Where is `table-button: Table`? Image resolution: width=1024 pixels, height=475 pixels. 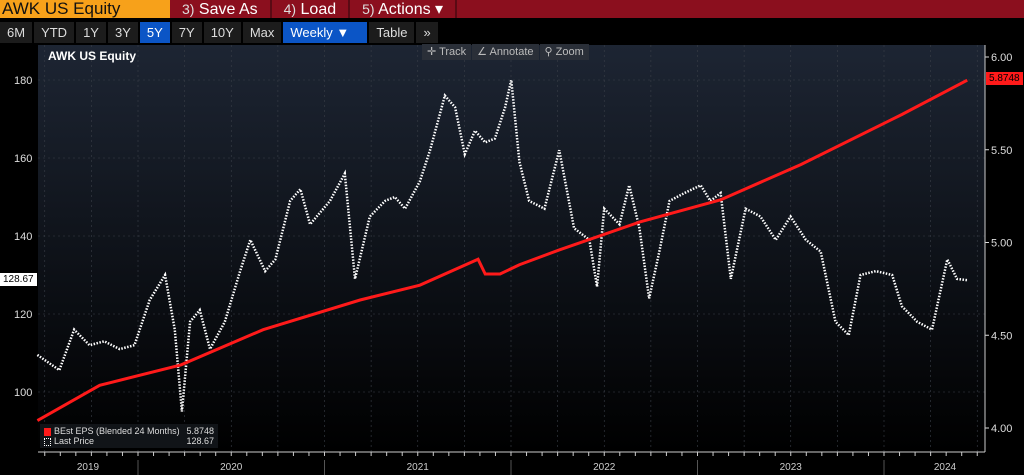
table-button: Table is located at coordinates (392, 32).